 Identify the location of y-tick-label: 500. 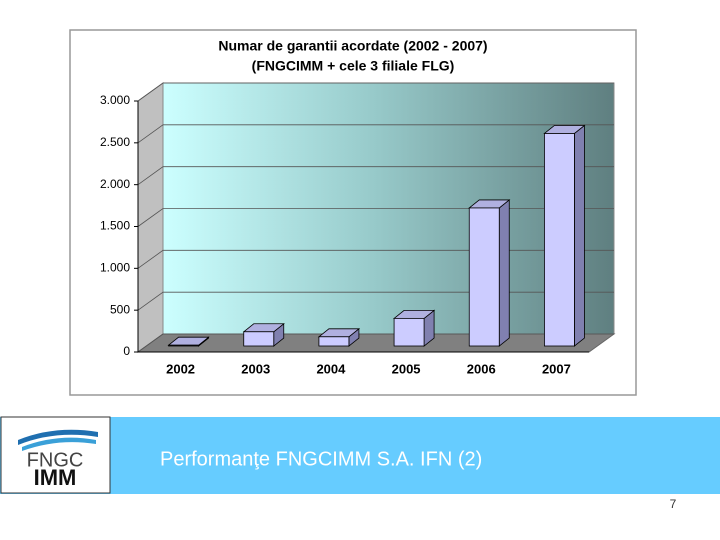
(120, 309).